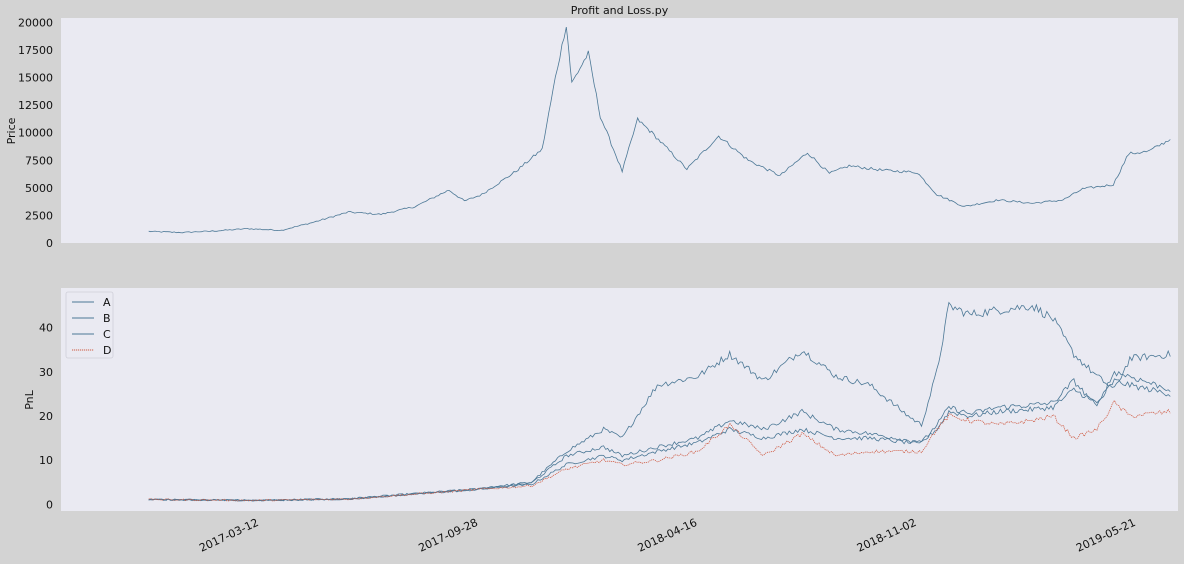  What do you see at coordinates (46, 460) in the screenshot?
I see `pnl-y-tick-label: 10` at bounding box center [46, 460].